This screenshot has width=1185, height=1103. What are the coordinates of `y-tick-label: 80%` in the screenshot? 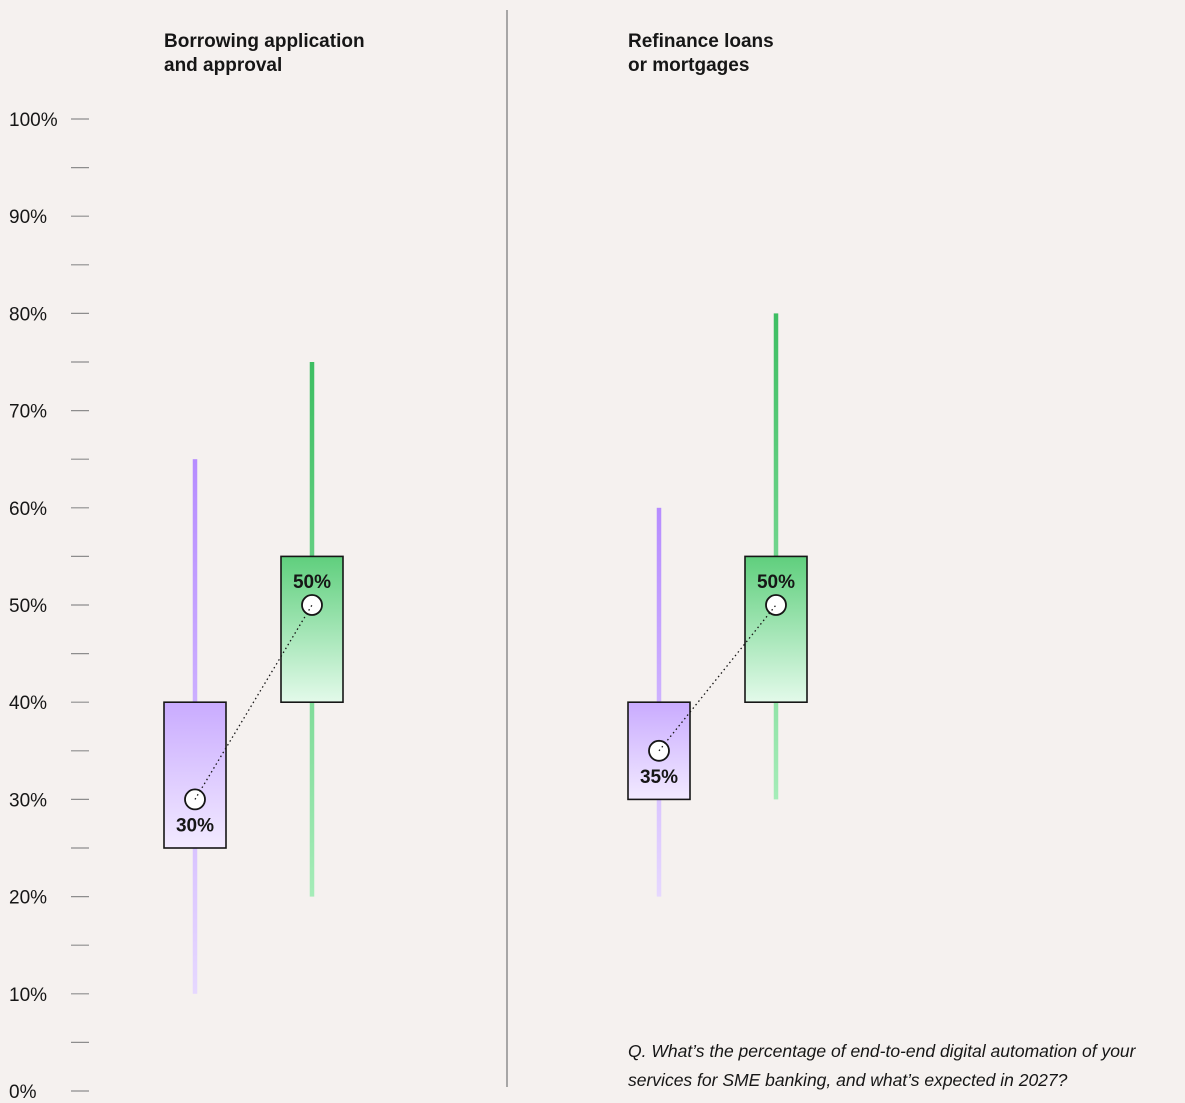 It's located at (28, 314).